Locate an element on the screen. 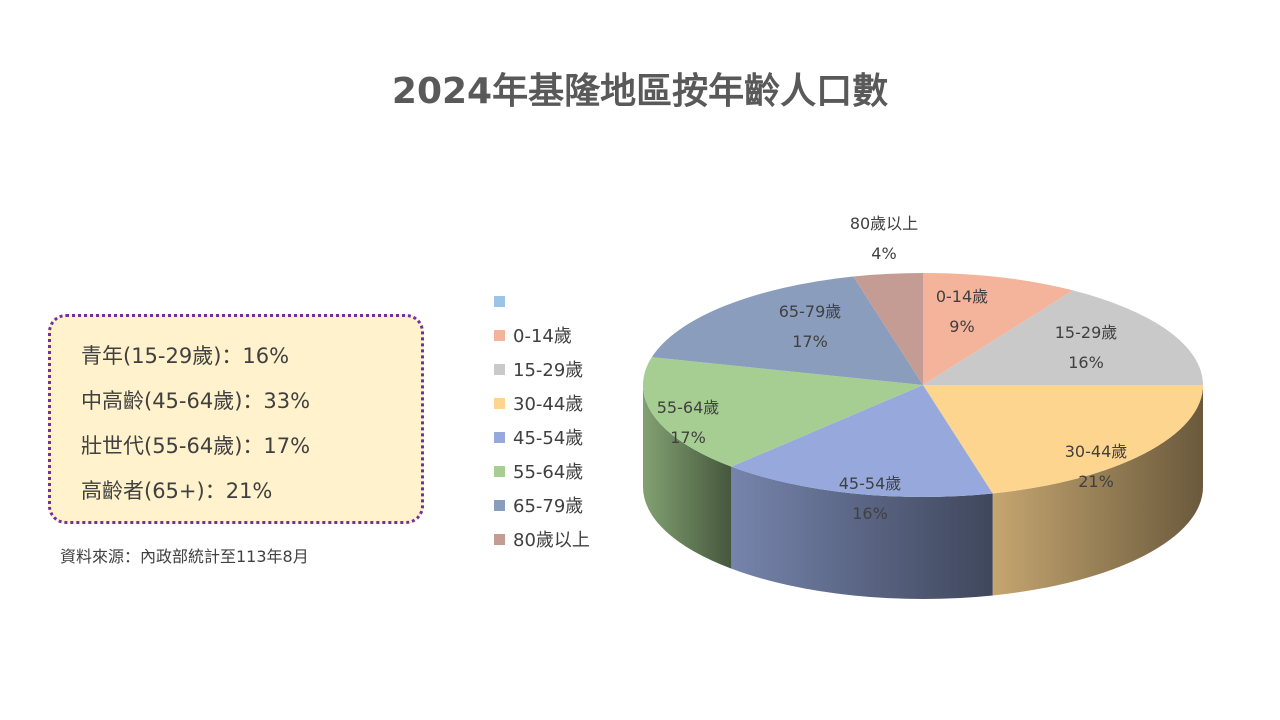 This screenshot has height=720, width=1280. summary-middle-senior: 中高齡(45-64歲)：33% is located at coordinates (196, 401).